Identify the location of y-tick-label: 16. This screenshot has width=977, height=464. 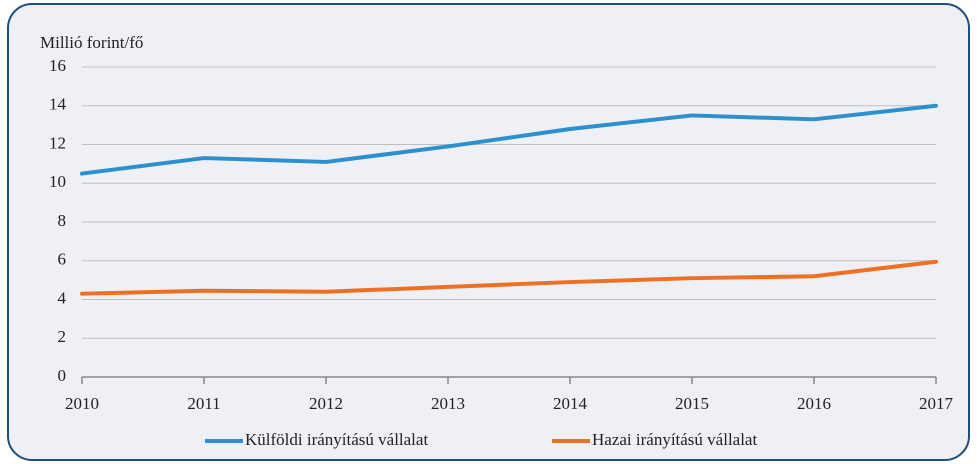
(57, 65).